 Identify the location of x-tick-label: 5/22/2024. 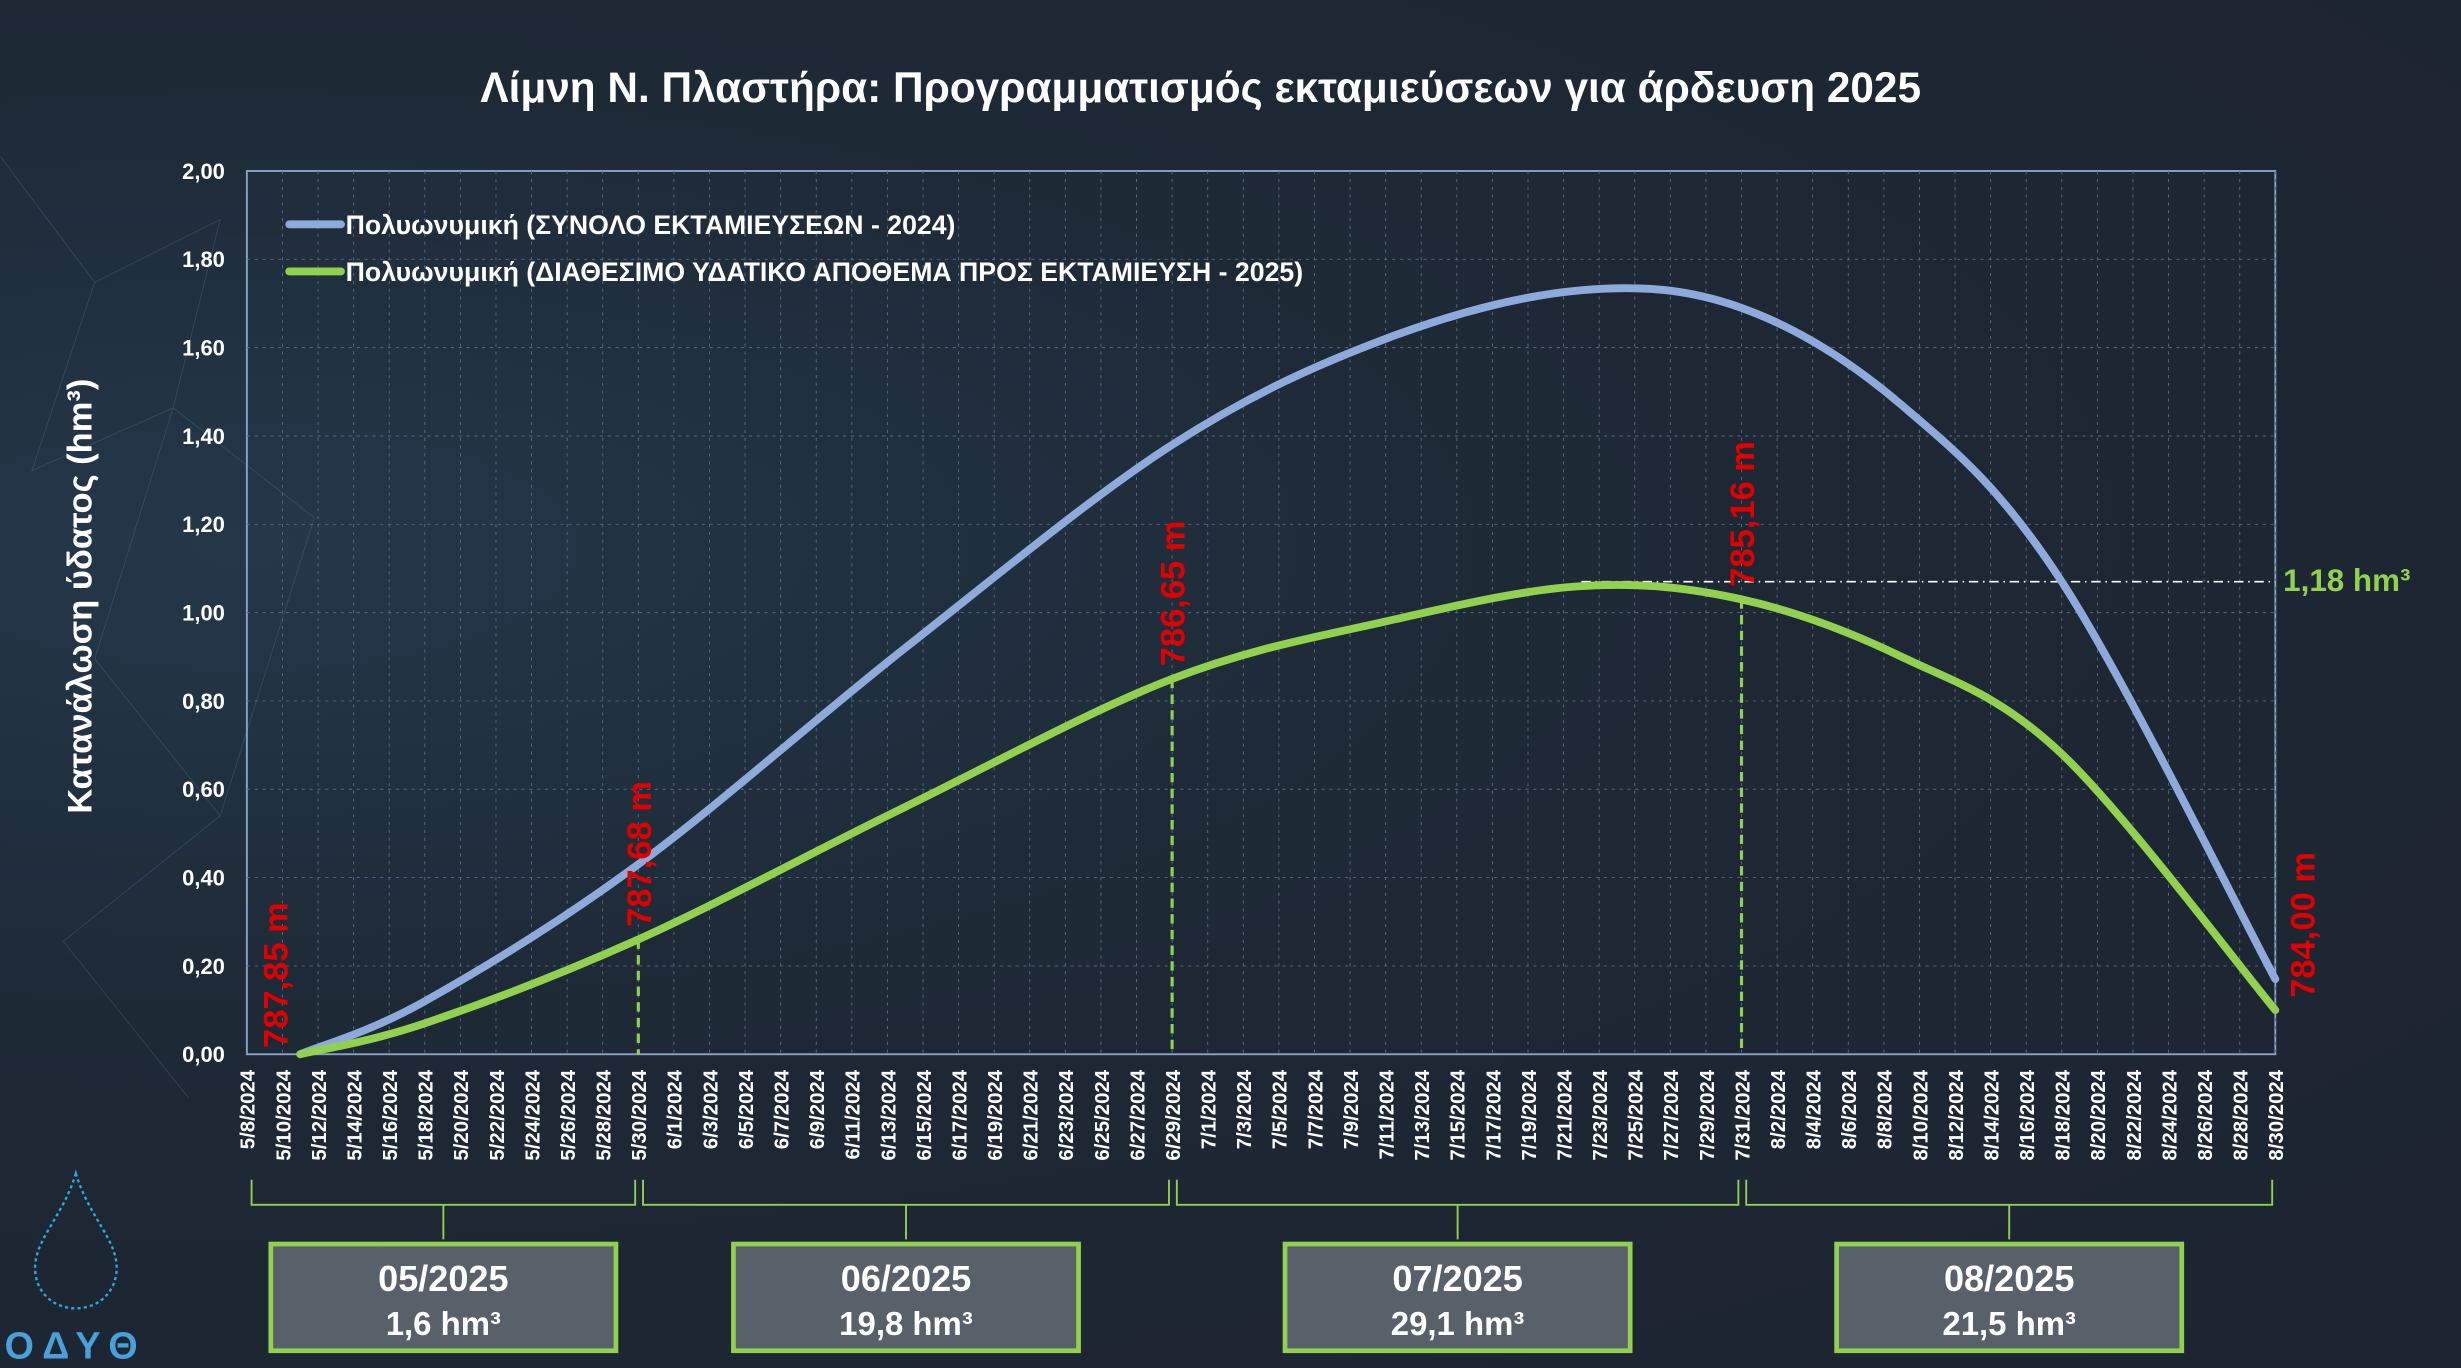
(498, 1114).